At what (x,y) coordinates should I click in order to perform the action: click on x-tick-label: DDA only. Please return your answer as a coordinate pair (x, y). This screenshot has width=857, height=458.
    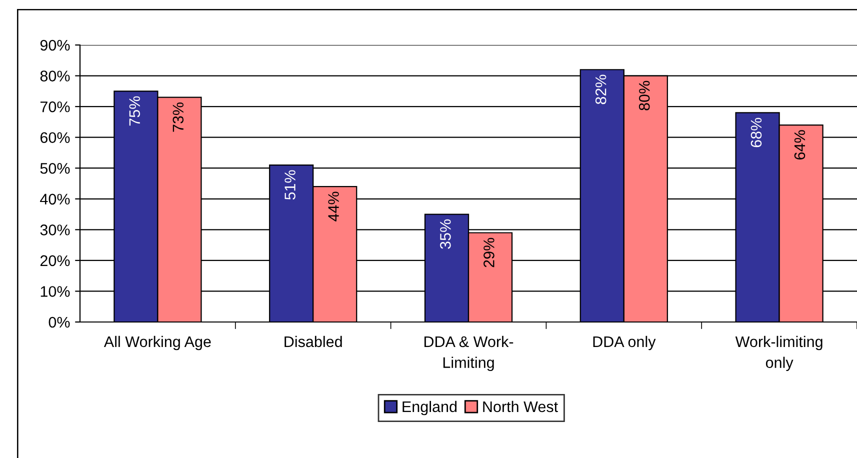
    Looking at the image, I should click on (624, 343).